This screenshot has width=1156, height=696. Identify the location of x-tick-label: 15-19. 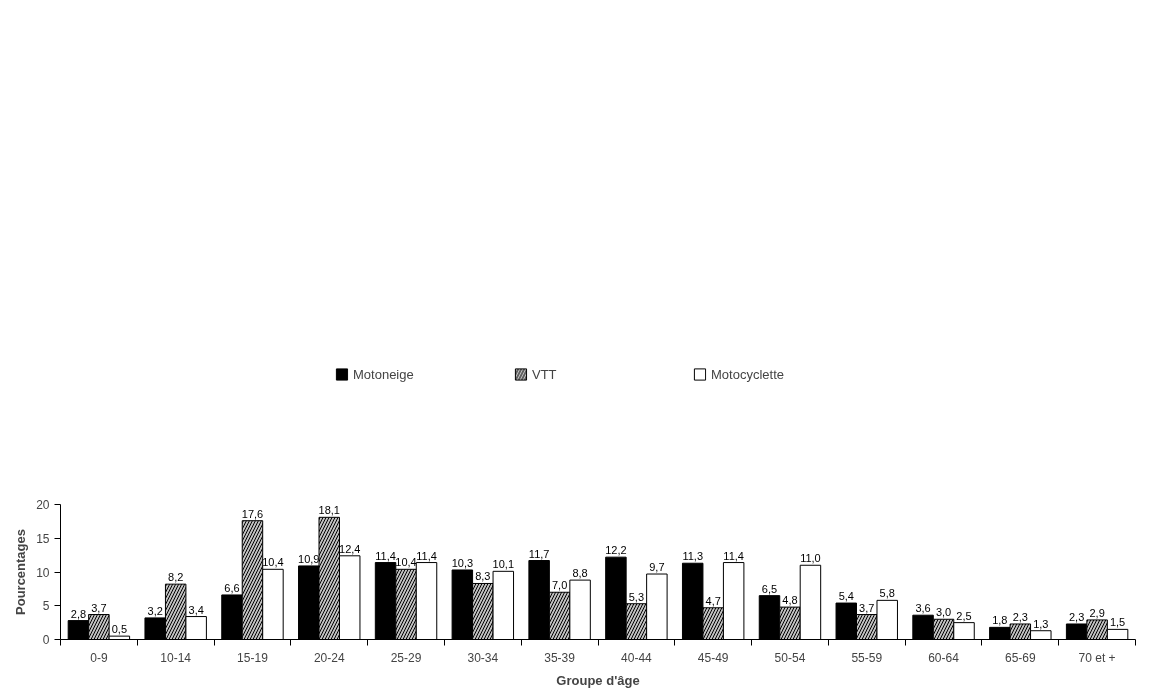
(253, 657).